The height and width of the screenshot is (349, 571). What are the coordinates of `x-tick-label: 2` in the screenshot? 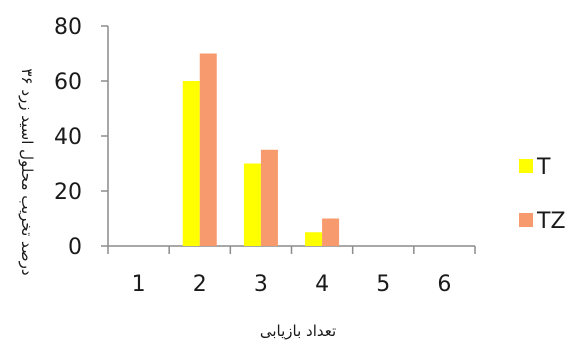 It's located at (200, 284).